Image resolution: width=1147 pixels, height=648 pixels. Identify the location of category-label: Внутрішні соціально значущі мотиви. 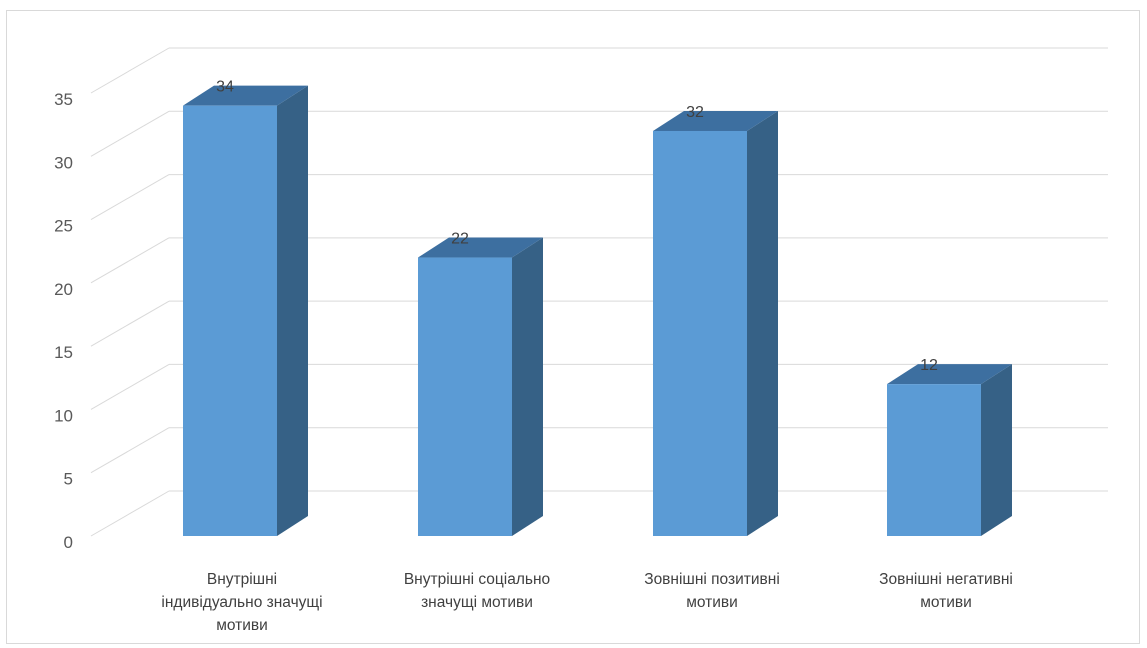
(477, 591).